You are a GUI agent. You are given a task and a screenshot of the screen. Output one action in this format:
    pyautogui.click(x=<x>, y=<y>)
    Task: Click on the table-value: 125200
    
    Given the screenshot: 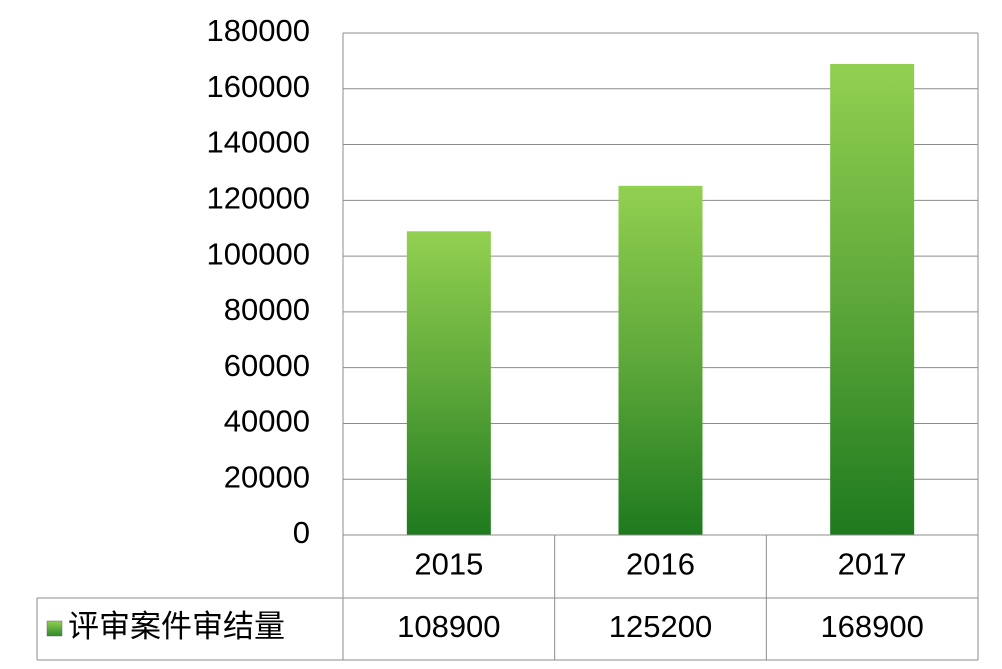 What is the action you would take?
    pyautogui.click(x=660, y=626)
    